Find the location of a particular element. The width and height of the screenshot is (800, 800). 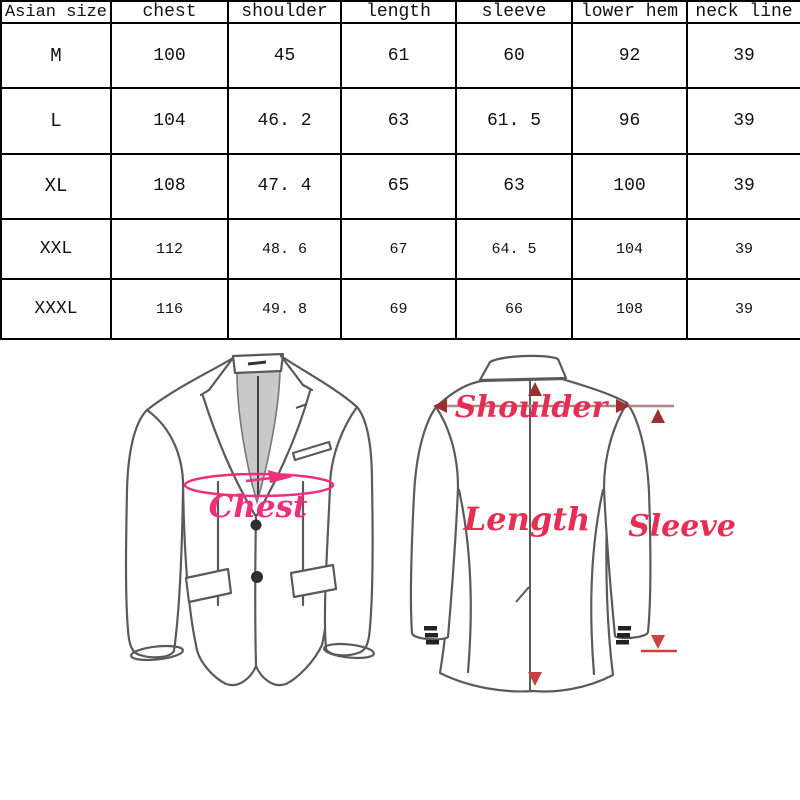

length-arrowhead-up is located at coordinates (535, 389).